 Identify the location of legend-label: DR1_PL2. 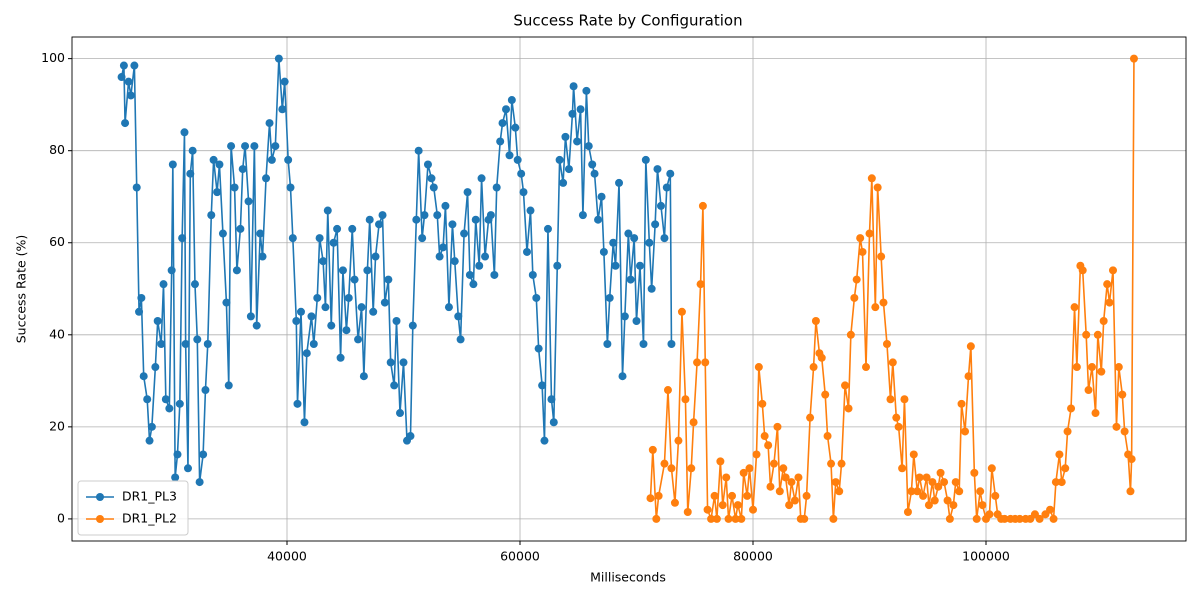
(149, 518).